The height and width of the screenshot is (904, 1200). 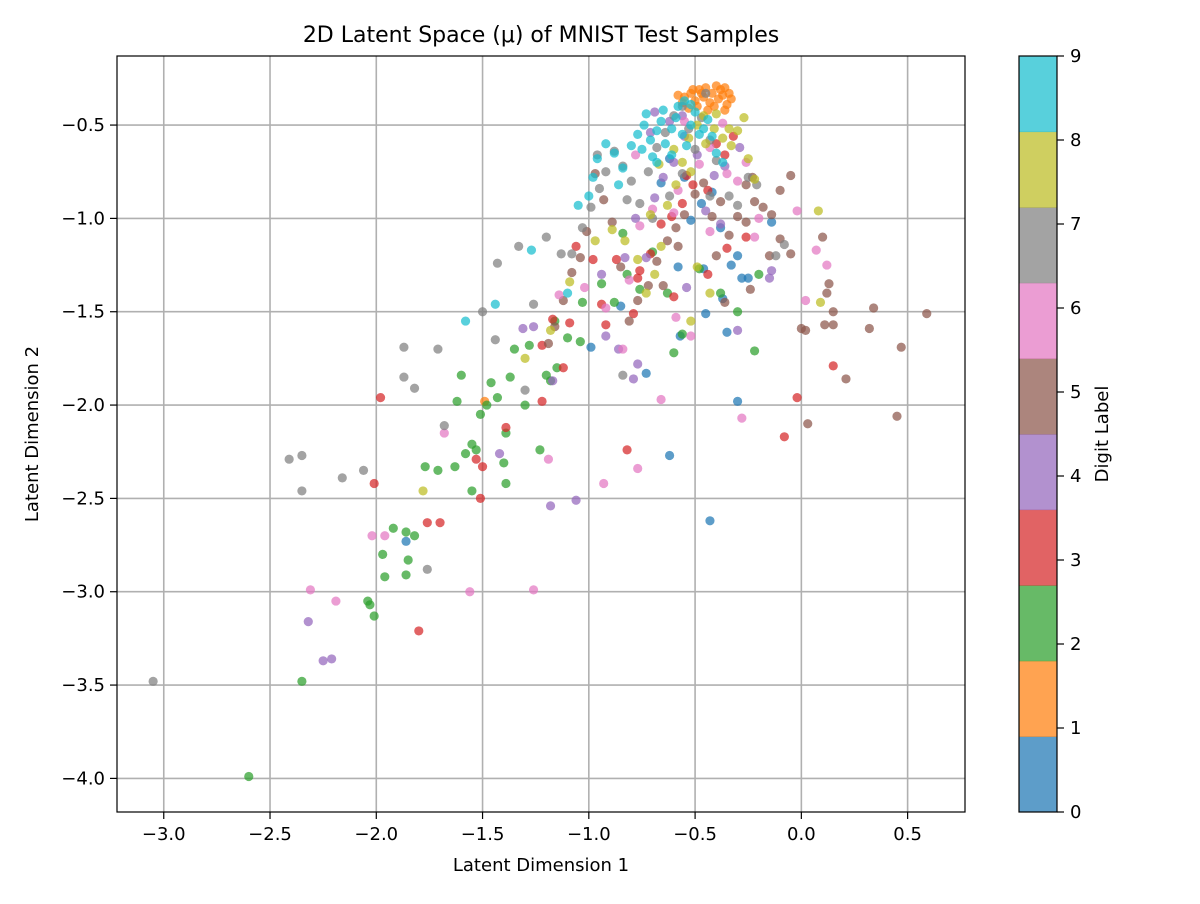 I want to click on colorbar, so click(x=1038, y=434).